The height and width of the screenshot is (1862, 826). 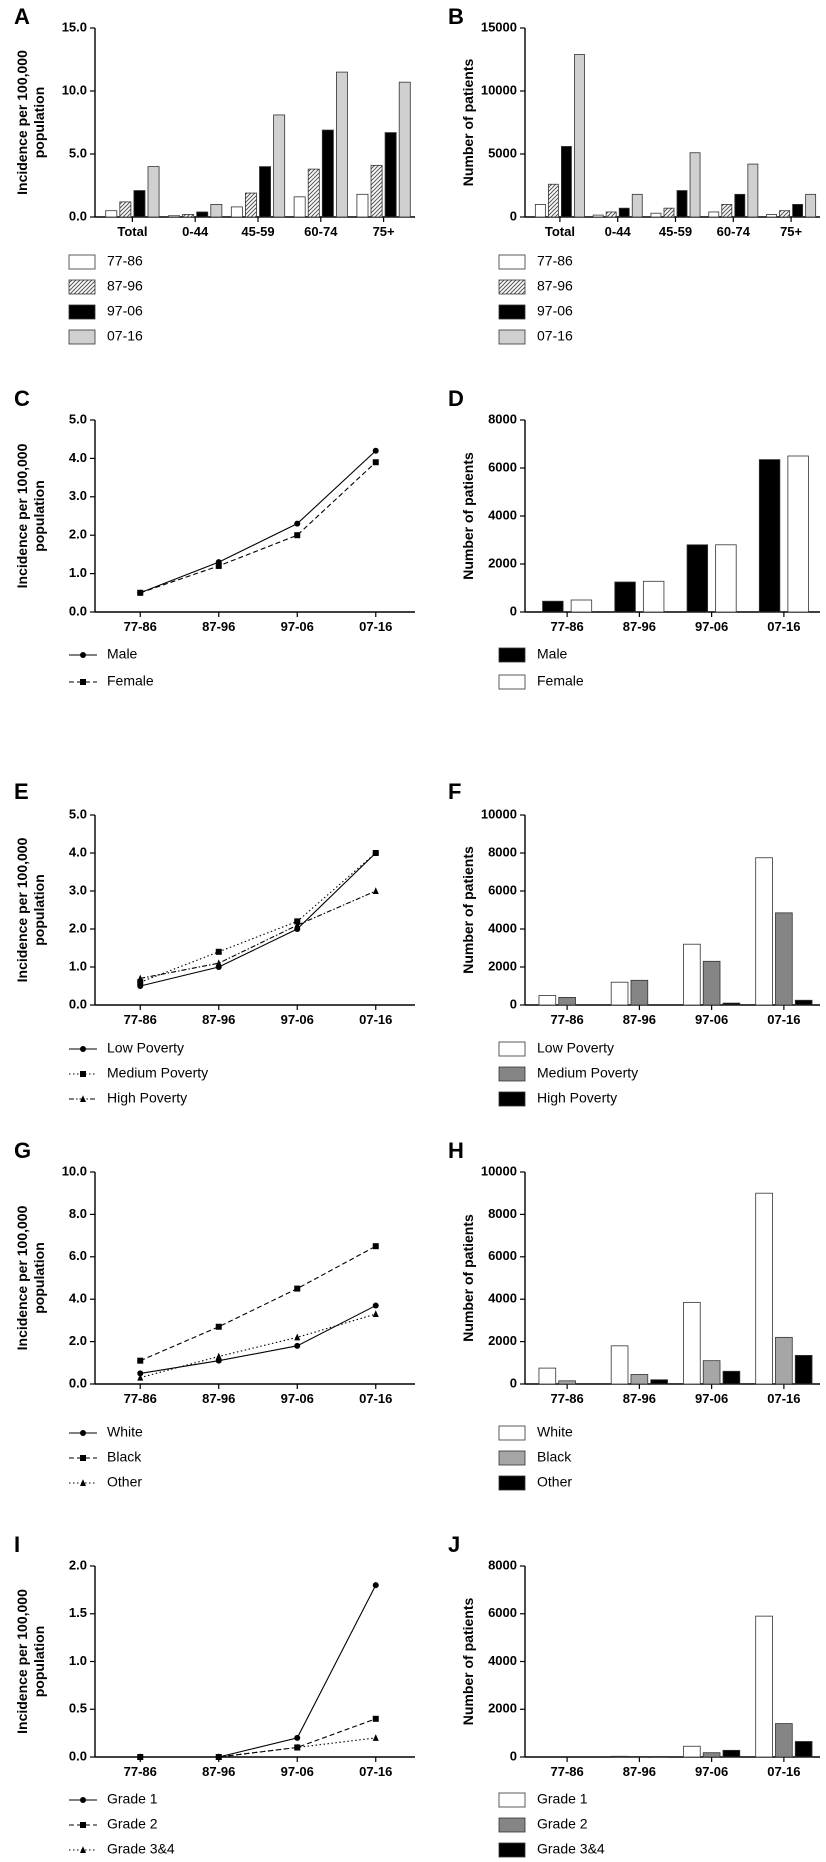 What do you see at coordinates (552, 654) in the screenshot?
I see `legend-label: Male` at bounding box center [552, 654].